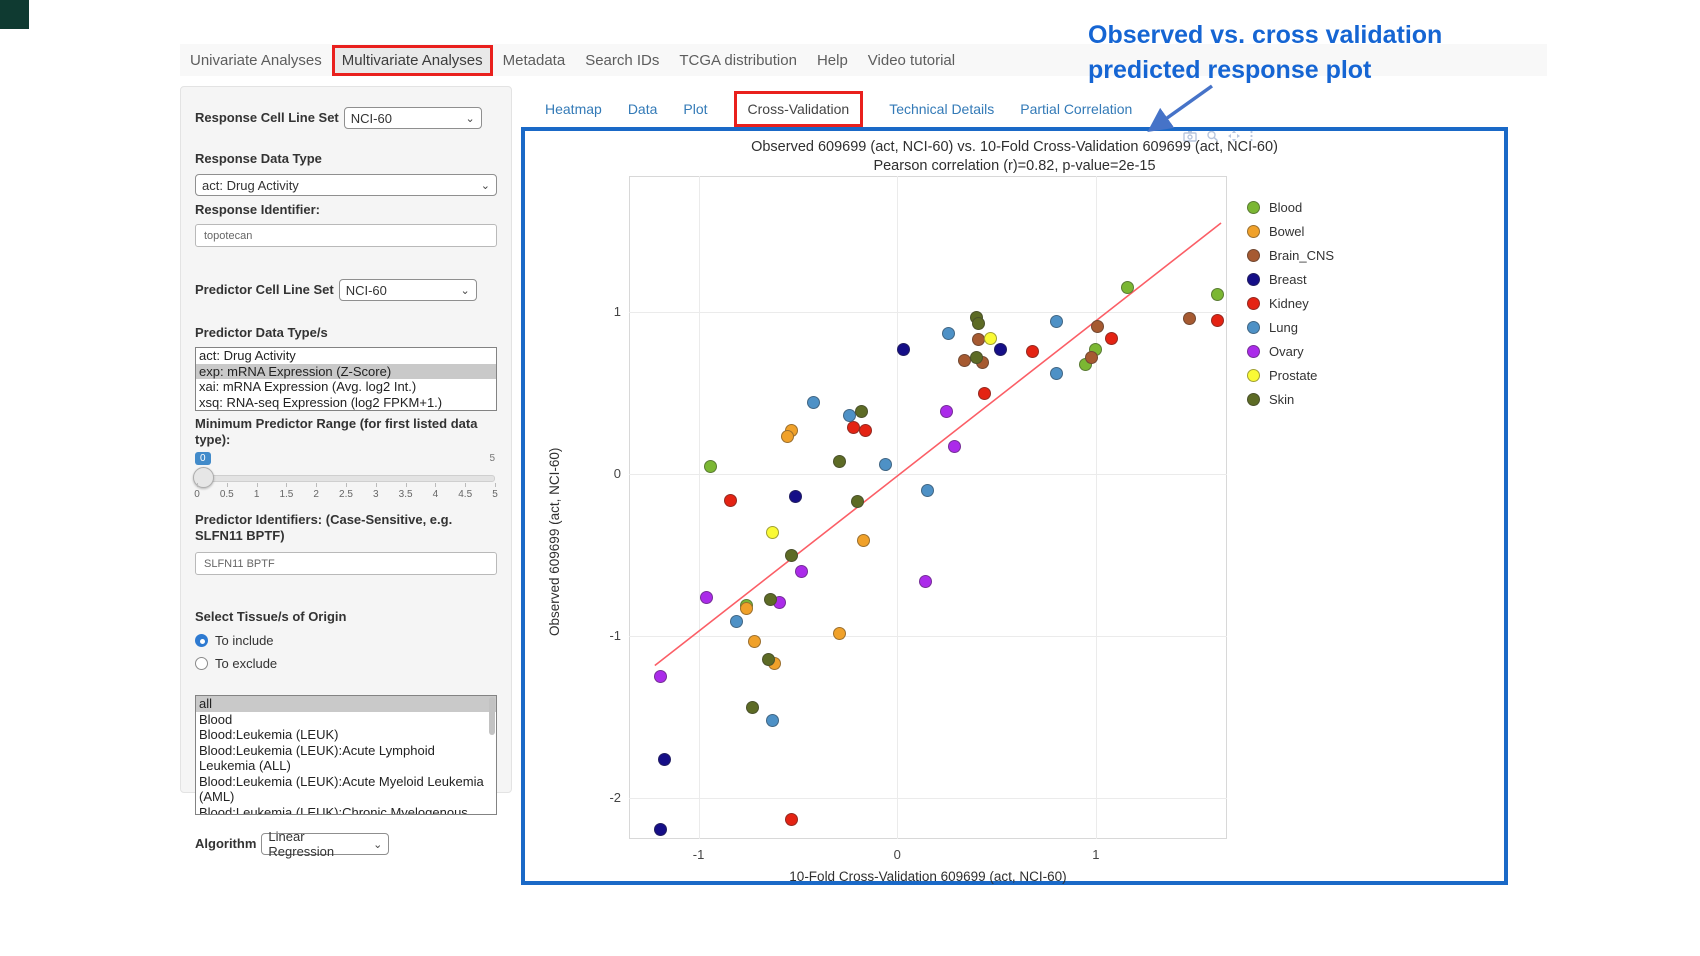 This screenshot has height=956, width=1700. I want to click on response-cell-line-set-select: NCI-60 ⌄, so click(412, 118).